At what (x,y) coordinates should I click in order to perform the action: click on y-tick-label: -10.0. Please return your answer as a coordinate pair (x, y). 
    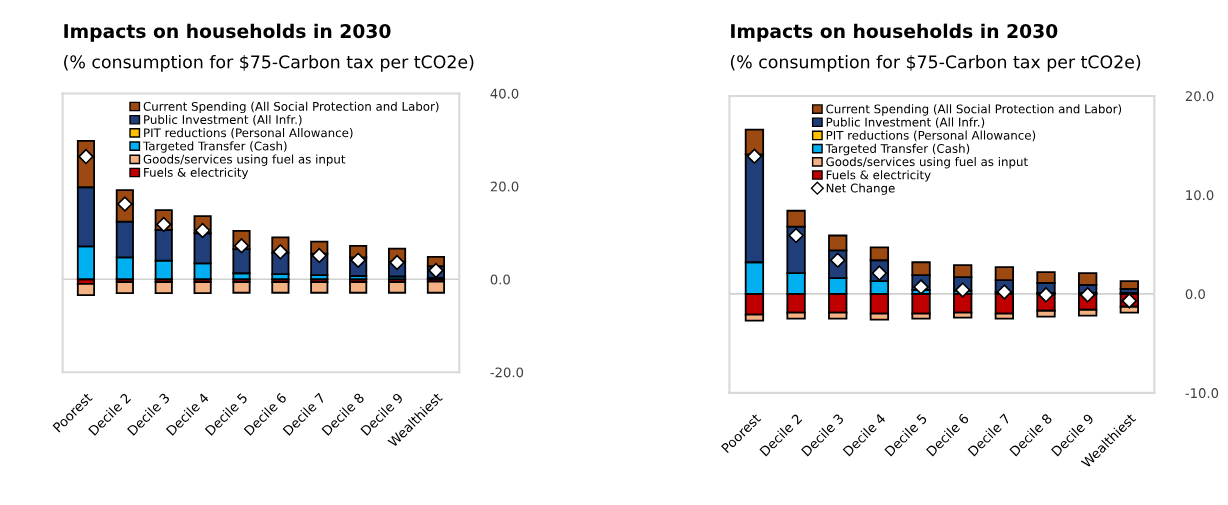
    Looking at the image, I should click on (1202, 393).